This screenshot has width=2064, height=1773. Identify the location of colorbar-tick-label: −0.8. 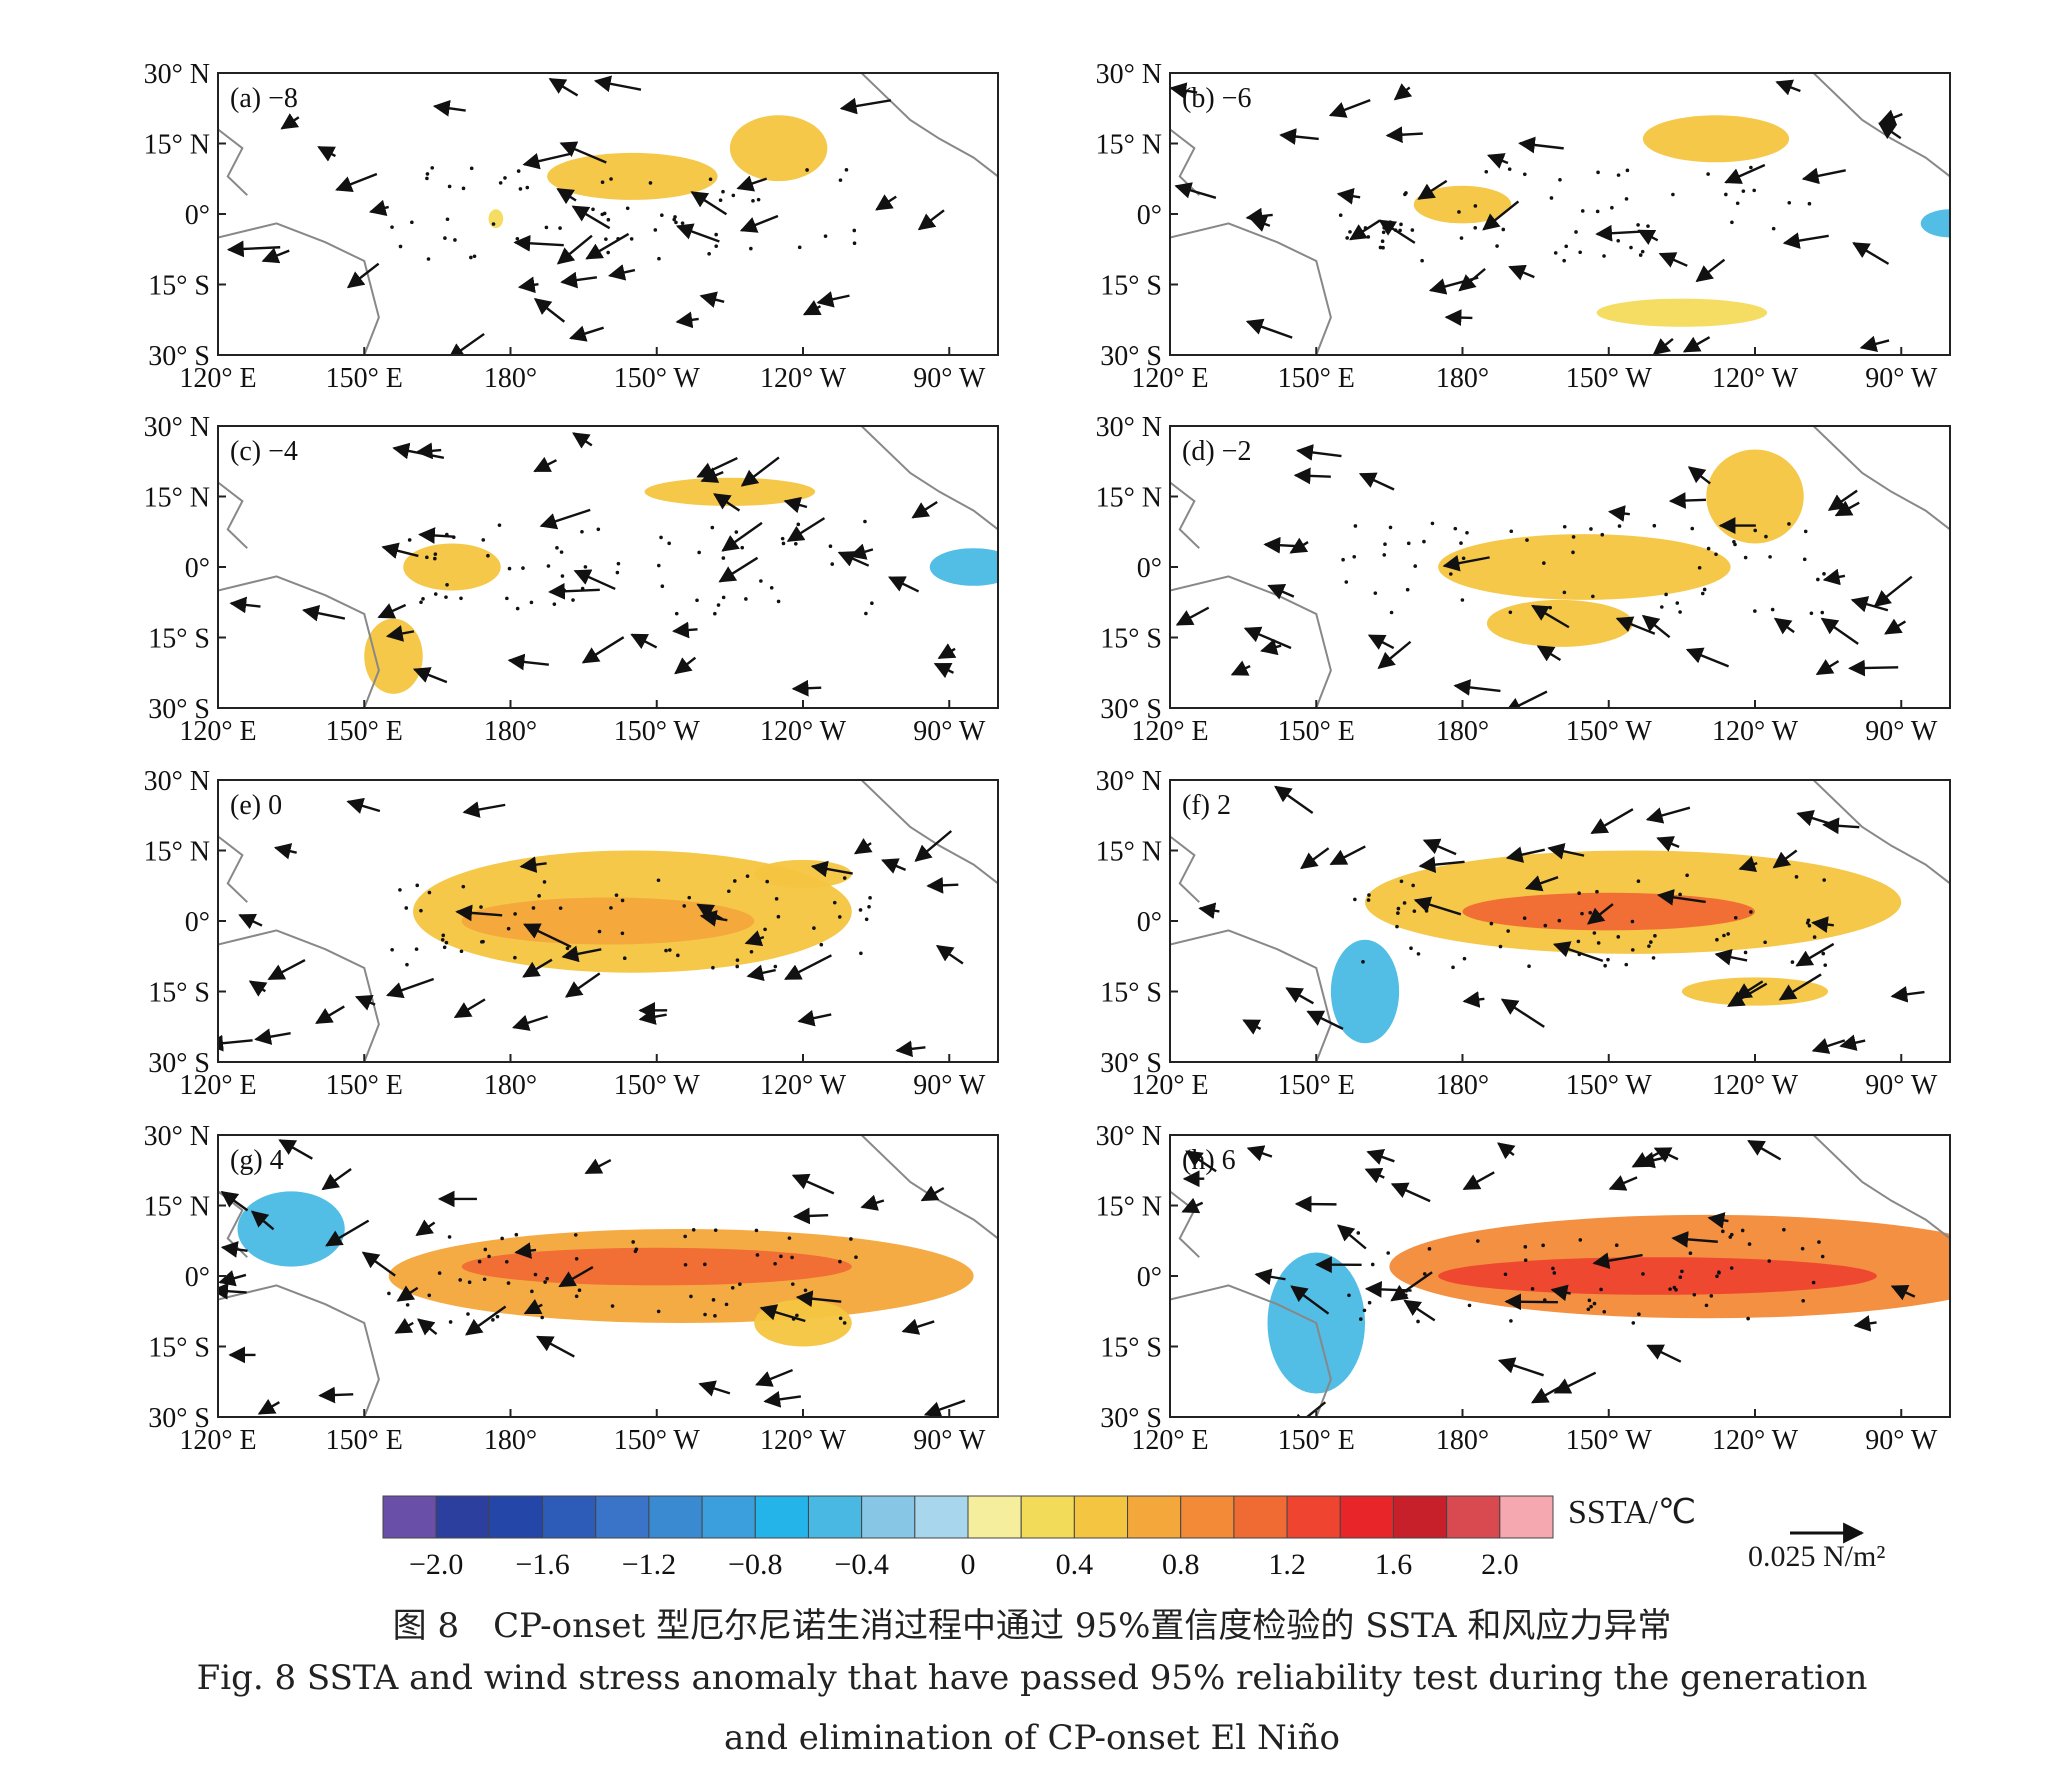
(755, 1564).